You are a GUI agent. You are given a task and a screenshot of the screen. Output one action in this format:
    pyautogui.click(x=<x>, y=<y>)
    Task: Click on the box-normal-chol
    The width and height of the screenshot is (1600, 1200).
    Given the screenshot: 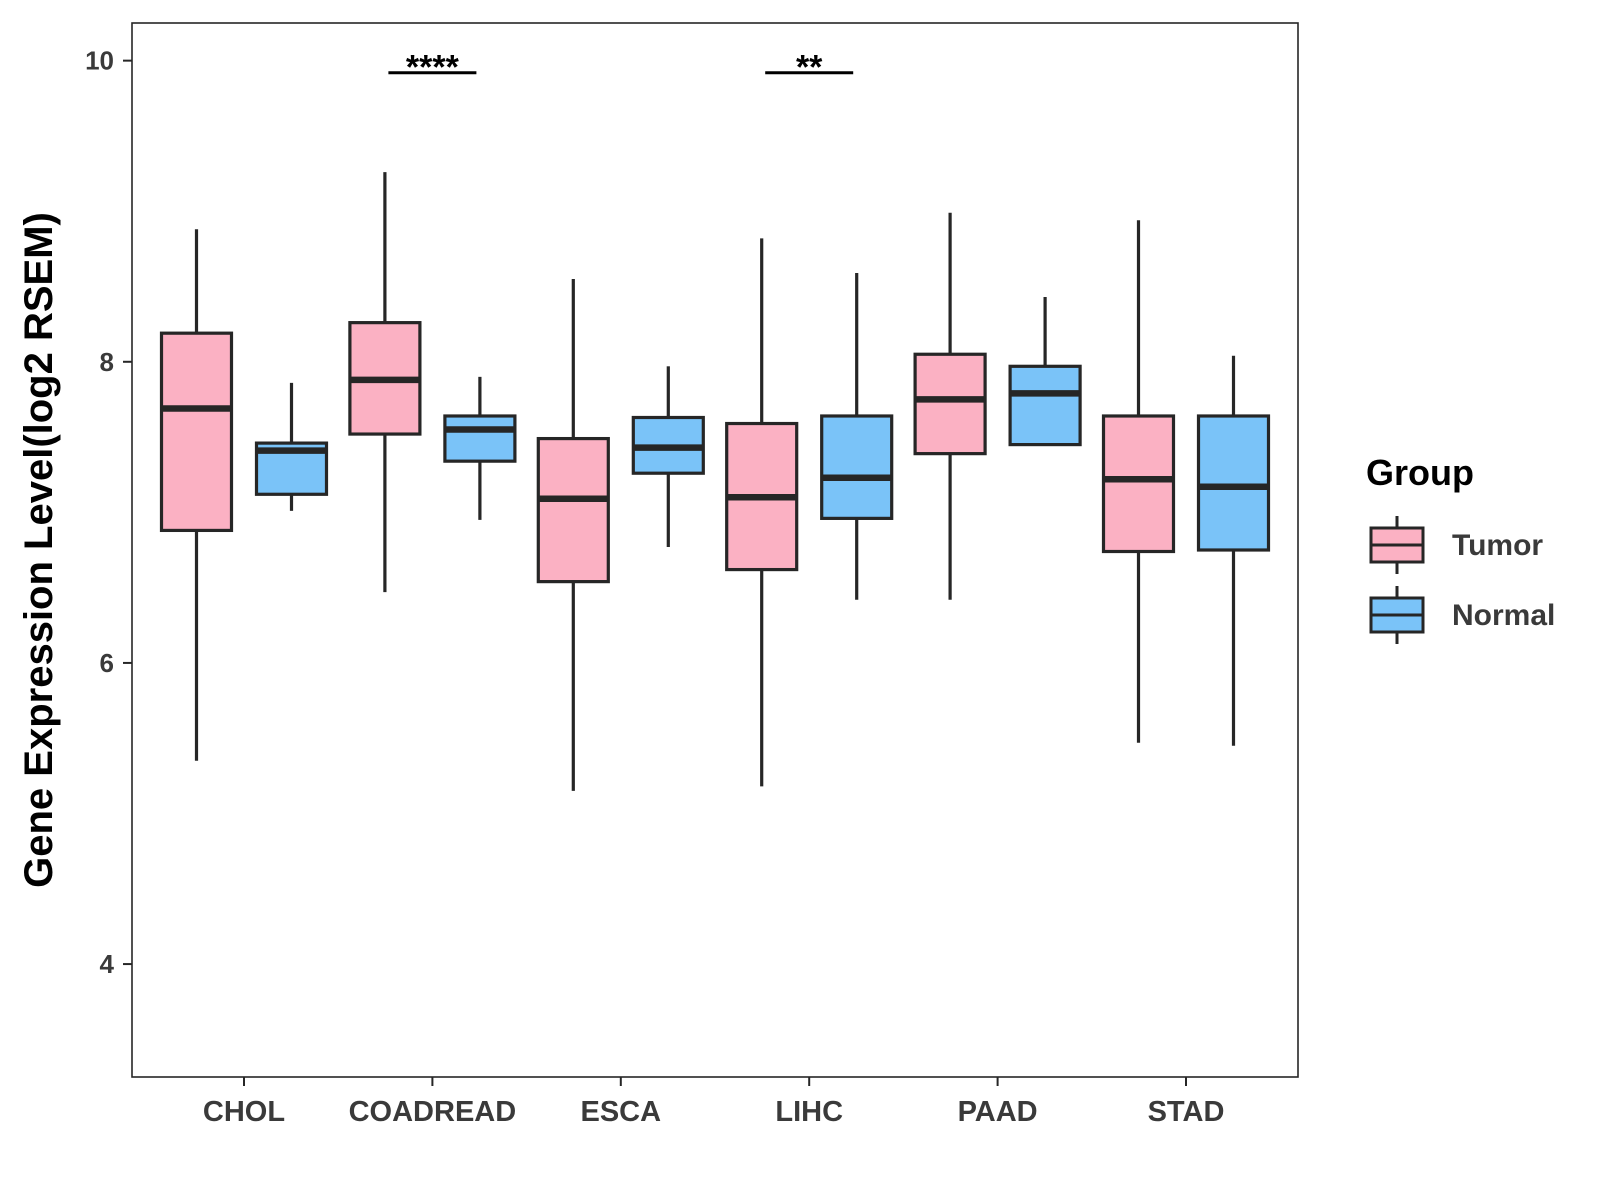 What is the action you would take?
    pyautogui.click(x=291, y=446)
    